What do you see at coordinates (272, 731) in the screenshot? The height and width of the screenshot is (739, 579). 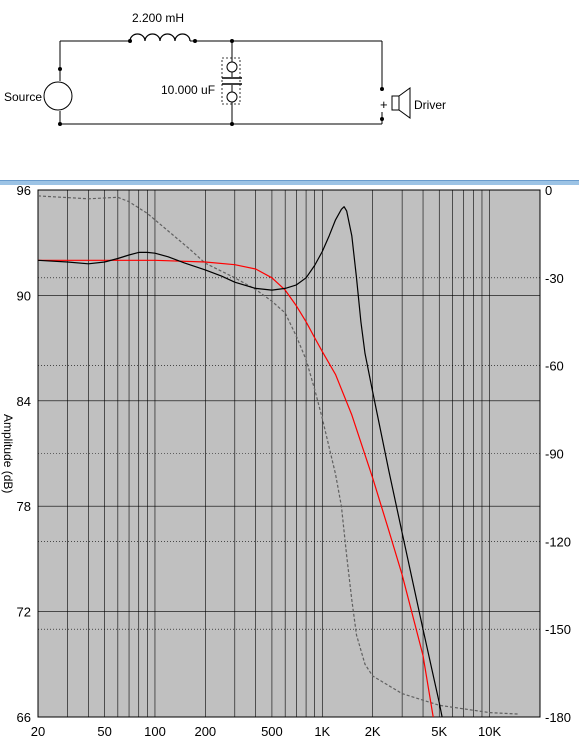 I see `x-tick-label: 500` at bounding box center [272, 731].